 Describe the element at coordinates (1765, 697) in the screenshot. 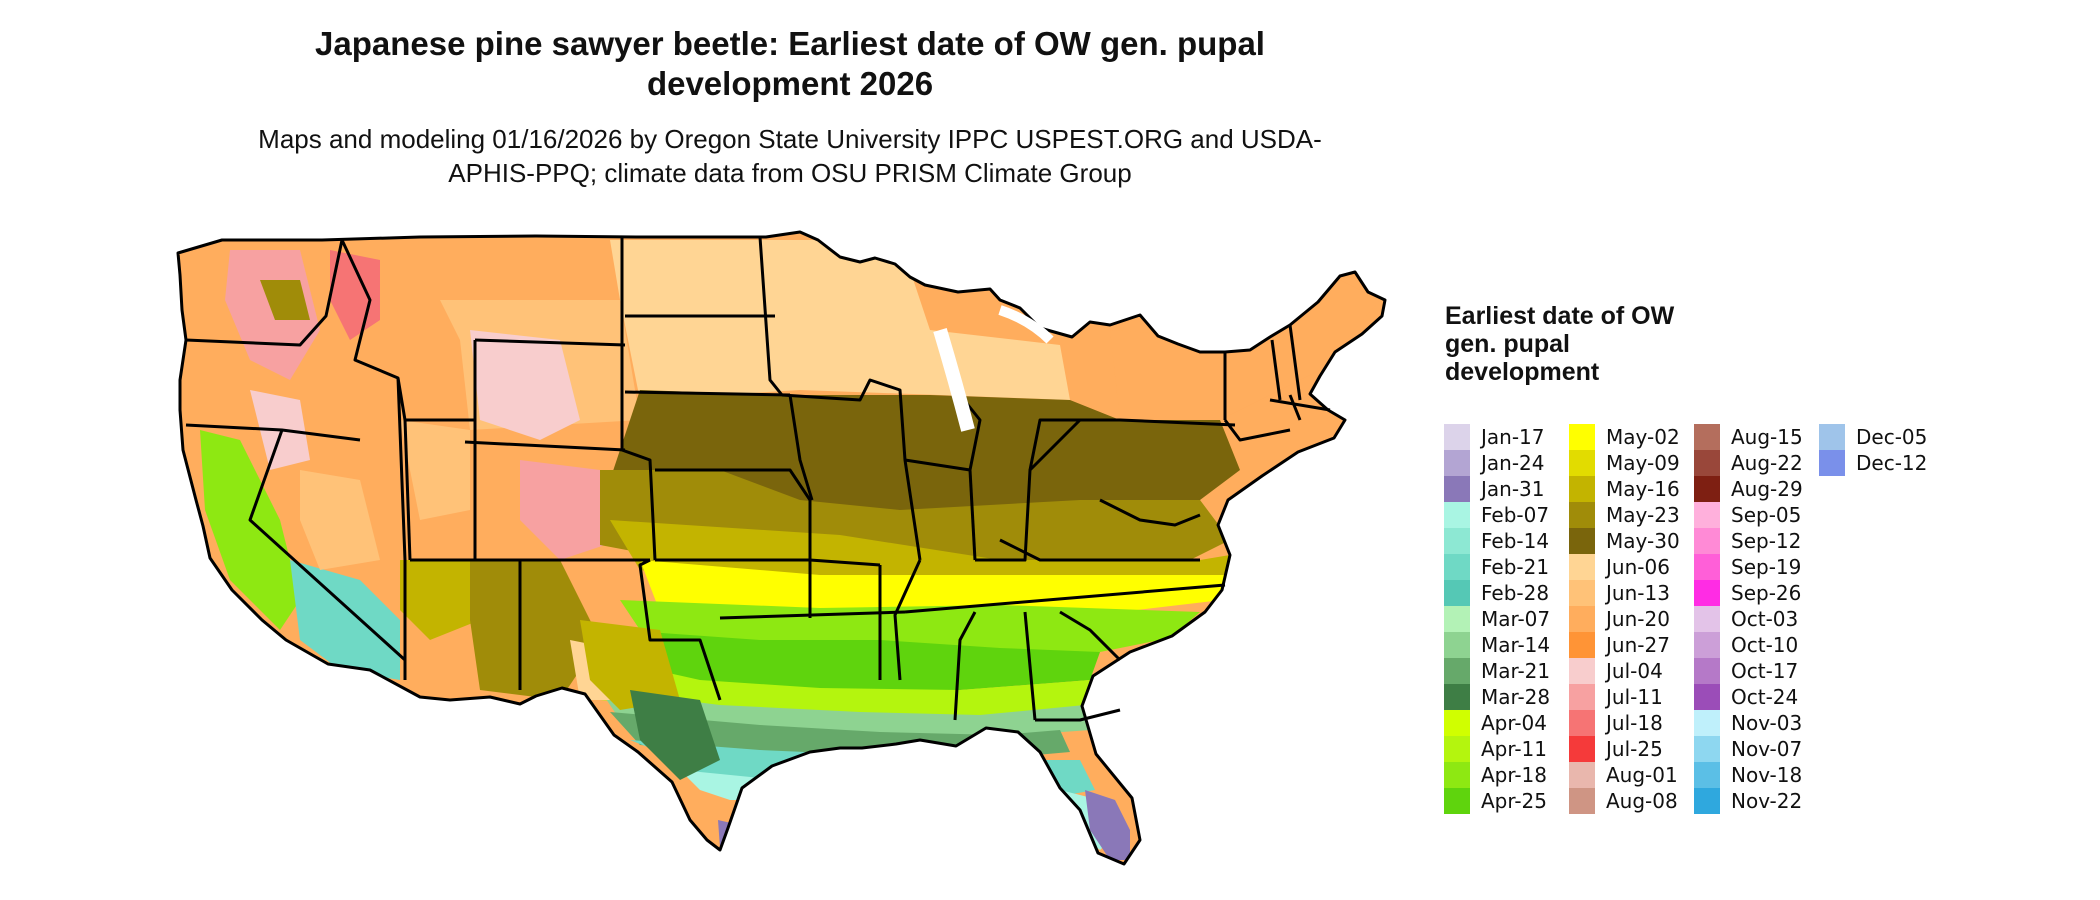

I see `legend-label: Oct-24` at that location.